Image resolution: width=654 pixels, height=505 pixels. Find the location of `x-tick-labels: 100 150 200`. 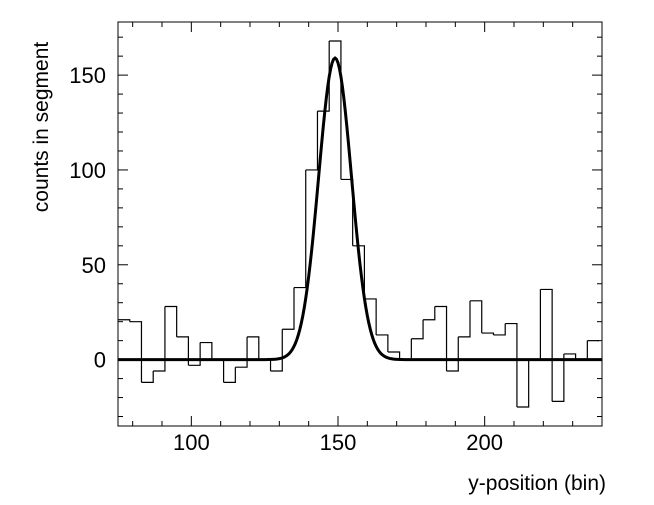

x-tick-labels: 100 150 200 is located at coordinates (338, 442).